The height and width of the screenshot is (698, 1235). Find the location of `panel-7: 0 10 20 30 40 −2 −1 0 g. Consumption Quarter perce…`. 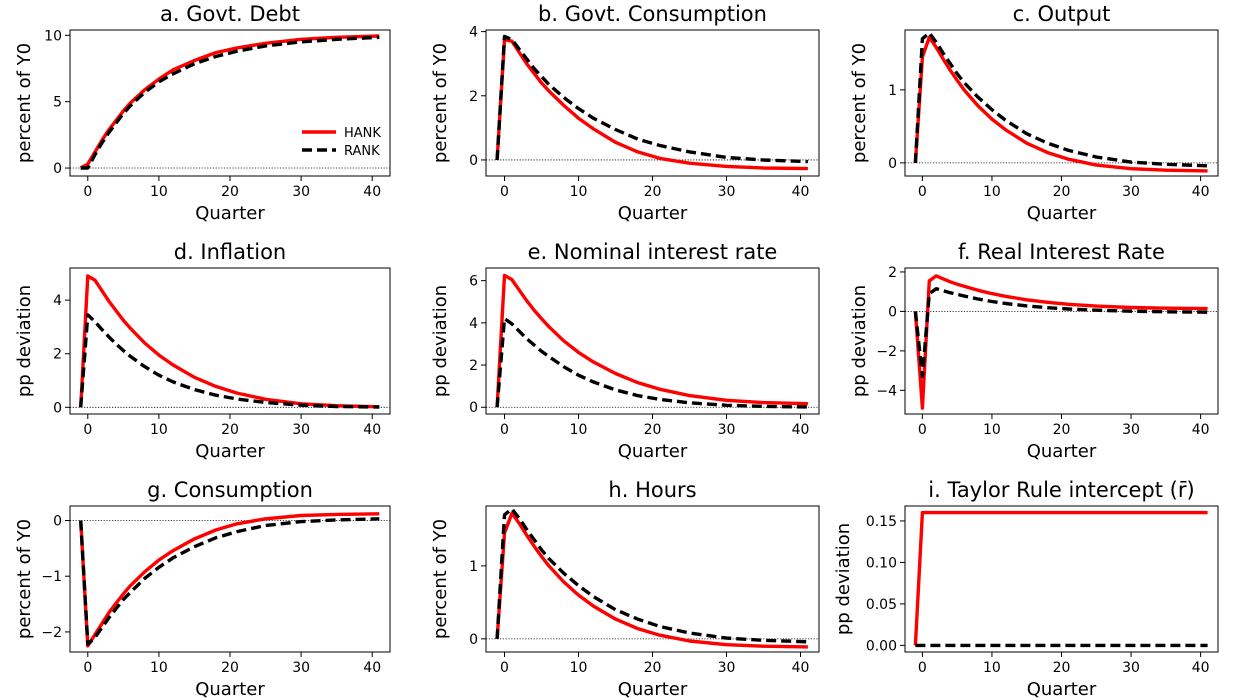

panel-7: 0 10 20 30 40 −2 −1 0 g. Consumption Quarter perce… is located at coordinates (202, 588).